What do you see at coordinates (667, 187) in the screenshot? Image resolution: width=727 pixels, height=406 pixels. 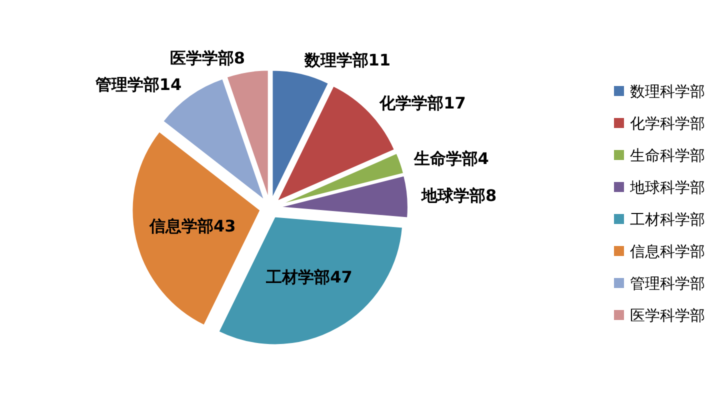 I see `legend-label: 地球科学部` at bounding box center [667, 187].